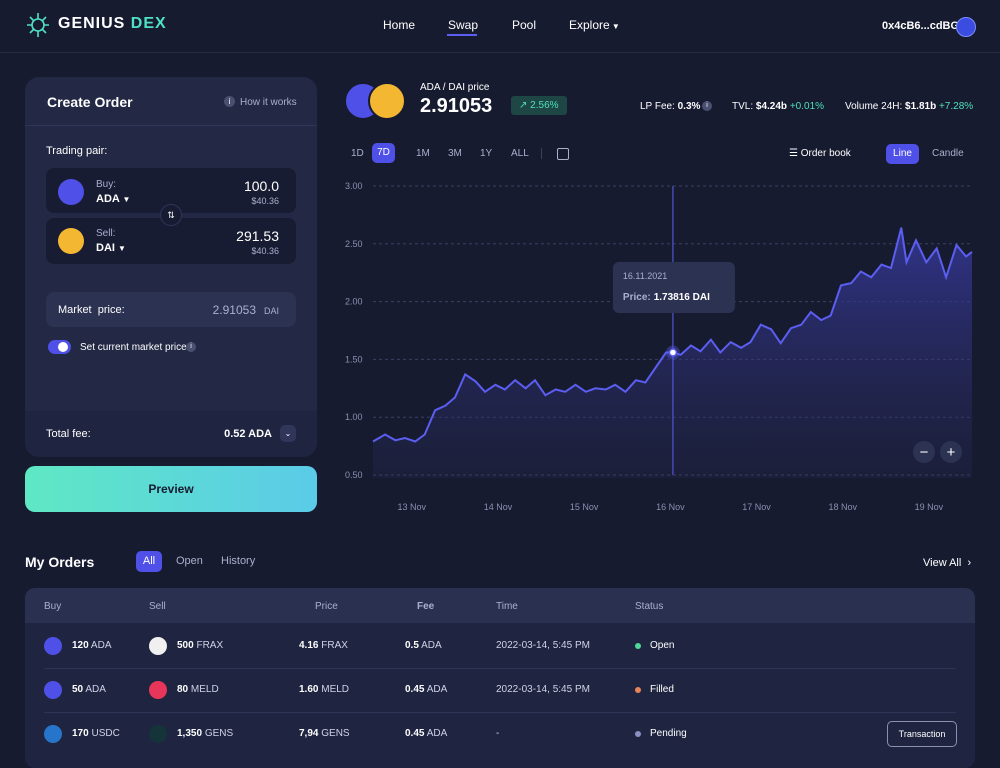 The width and height of the screenshot is (1000, 768). Describe the element at coordinates (498, 507) in the screenshot. I see `x-tick-label: 14 Nov` at that location.